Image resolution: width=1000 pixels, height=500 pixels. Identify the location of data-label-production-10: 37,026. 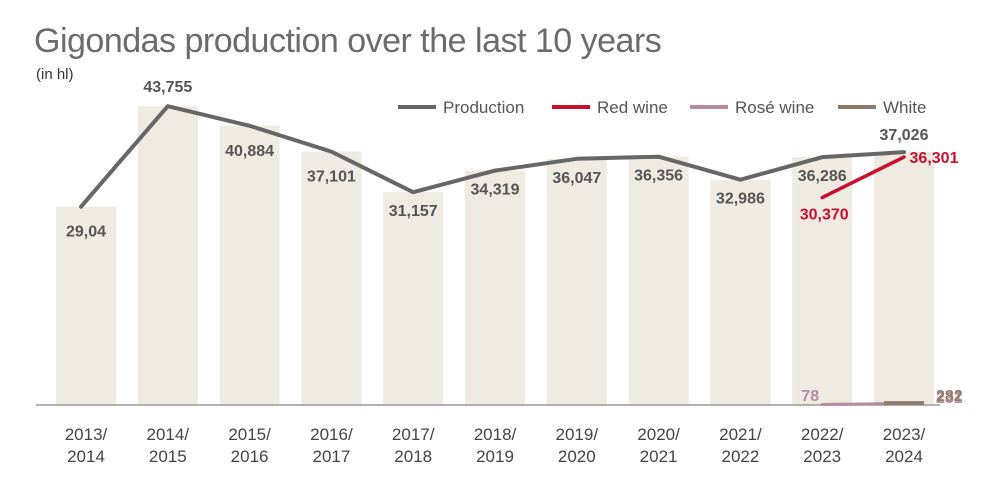
(904, 135).